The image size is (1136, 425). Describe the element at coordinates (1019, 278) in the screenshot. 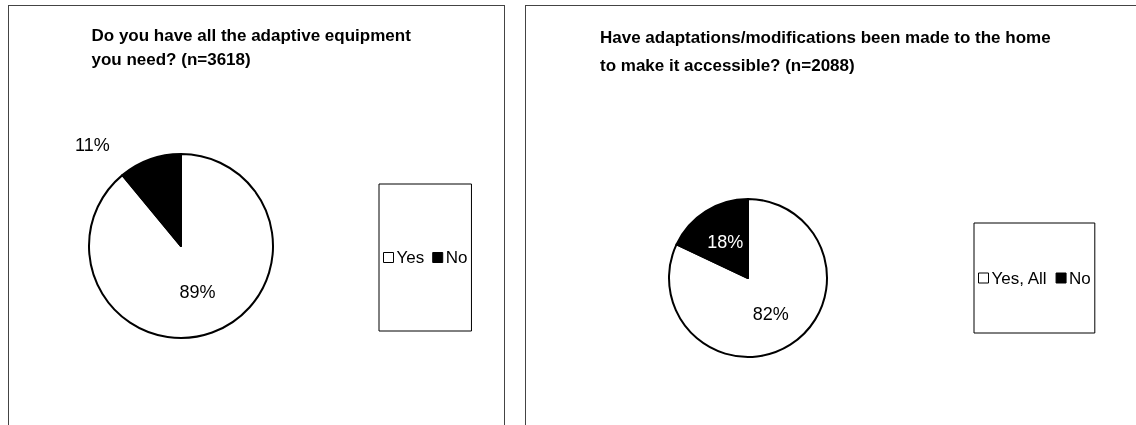

I see `legend-label: Yes, All` at that location.